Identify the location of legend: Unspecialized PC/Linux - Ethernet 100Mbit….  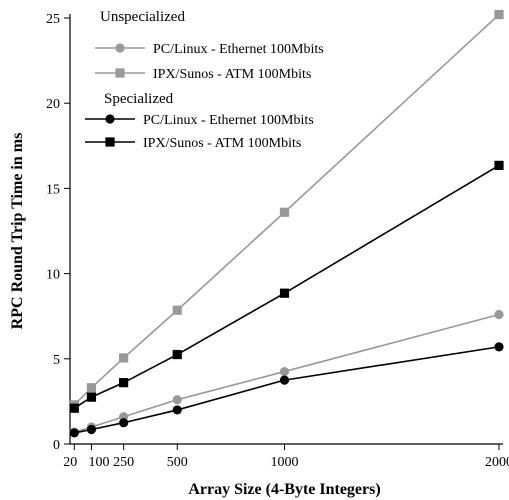
(204, 80).